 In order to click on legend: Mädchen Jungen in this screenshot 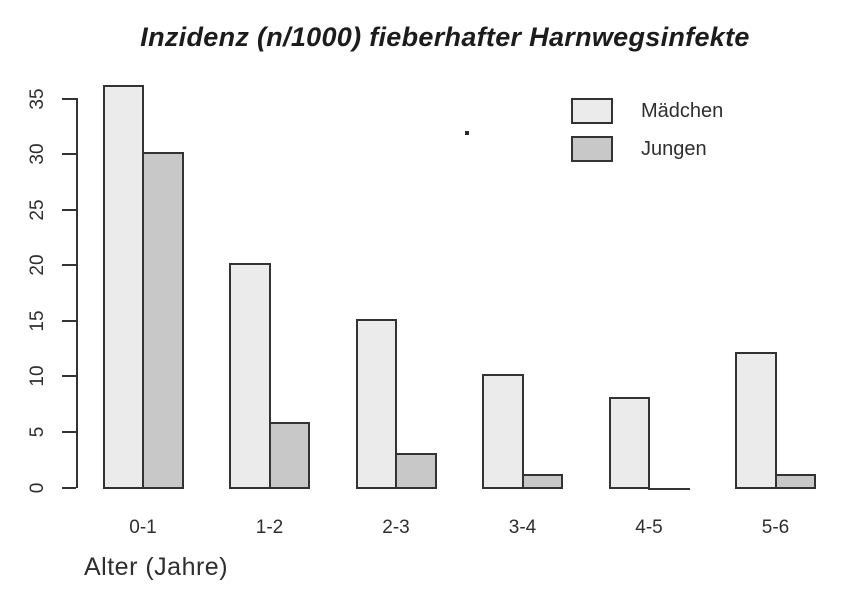, I will do `click(647, 135)`.